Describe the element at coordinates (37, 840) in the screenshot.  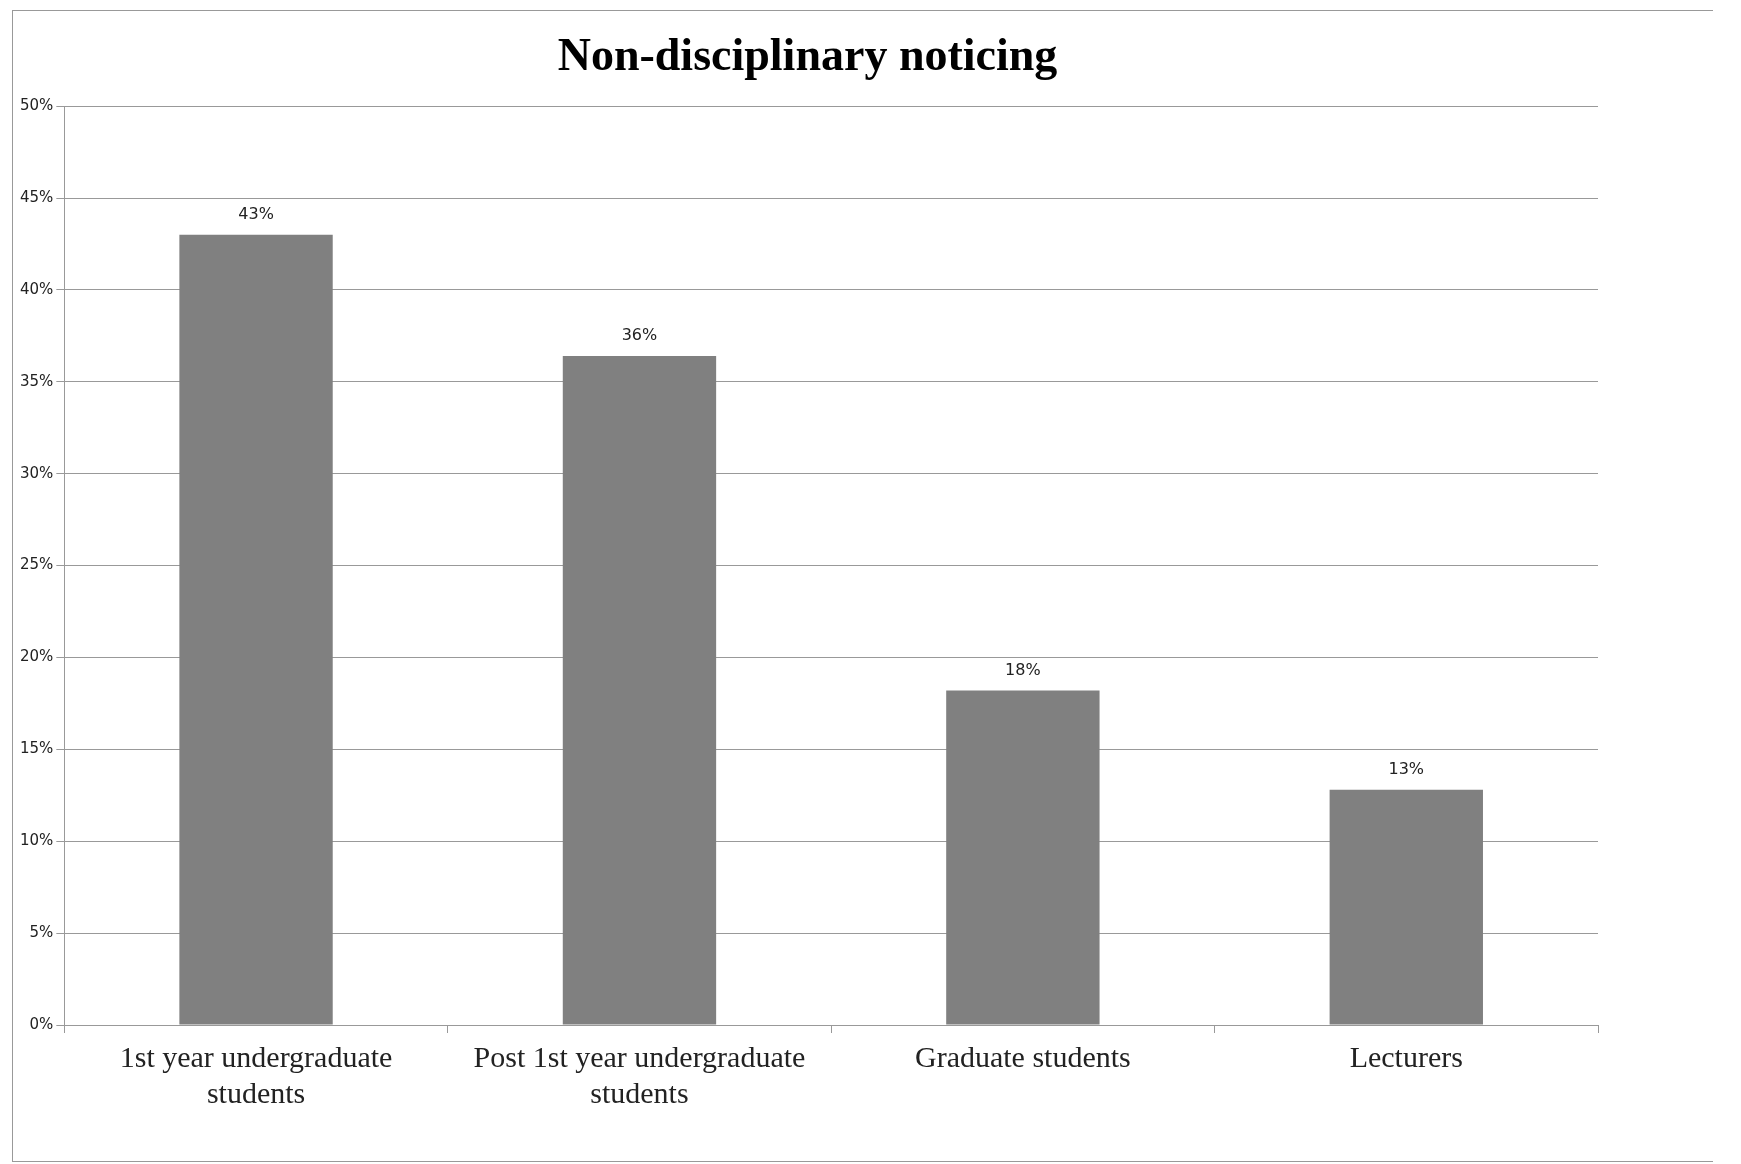
I see `y-tick-label: 10%` at that location.